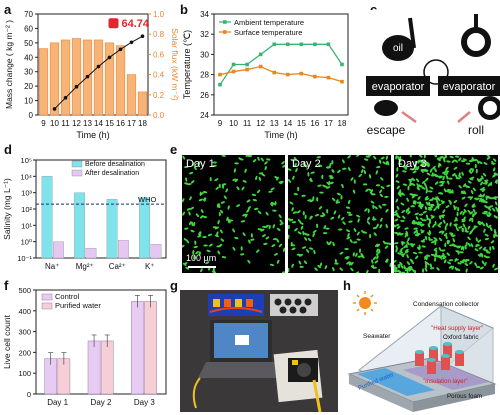 The height and width of the screenshot is (415, 500). Describe the element at coordinates (98, 123) in the screenshot. I see `xtick-label-a: 14` at that location.